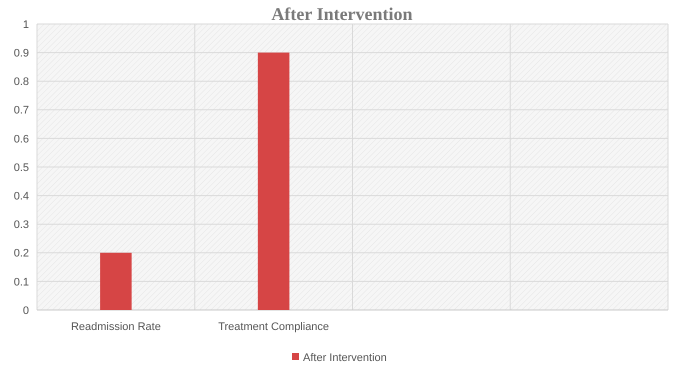 This screenshot has width=684, height=375. Describe the element at coordinates (21, 82) in the screenshot. I see `y-tick-label: 0.8` at that location.